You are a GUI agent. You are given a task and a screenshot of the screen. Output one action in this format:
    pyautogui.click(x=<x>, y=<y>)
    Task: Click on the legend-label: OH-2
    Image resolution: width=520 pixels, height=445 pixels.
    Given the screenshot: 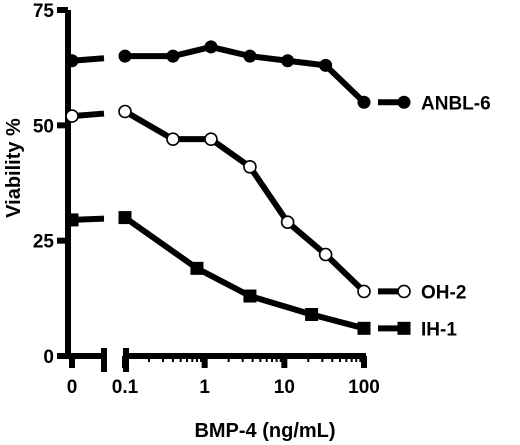 What is the action you would take?
    pyautogui.click(x=443, y=292)
    